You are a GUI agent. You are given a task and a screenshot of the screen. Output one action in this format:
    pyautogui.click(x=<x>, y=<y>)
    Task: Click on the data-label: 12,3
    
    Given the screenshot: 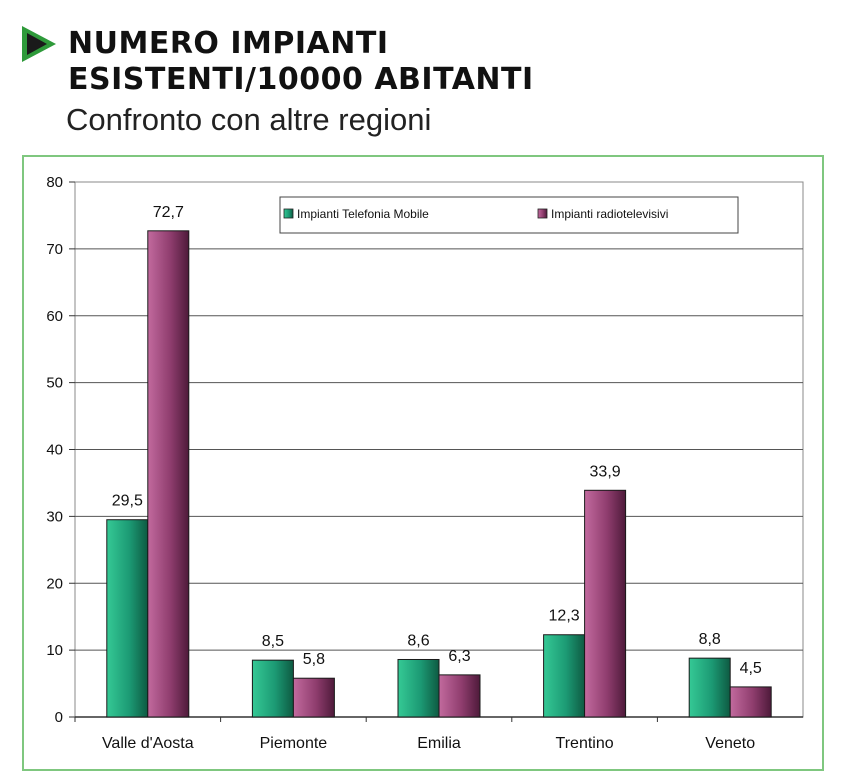 What is the action you would take?
    pyautogui.click(x=564, y=616)
    